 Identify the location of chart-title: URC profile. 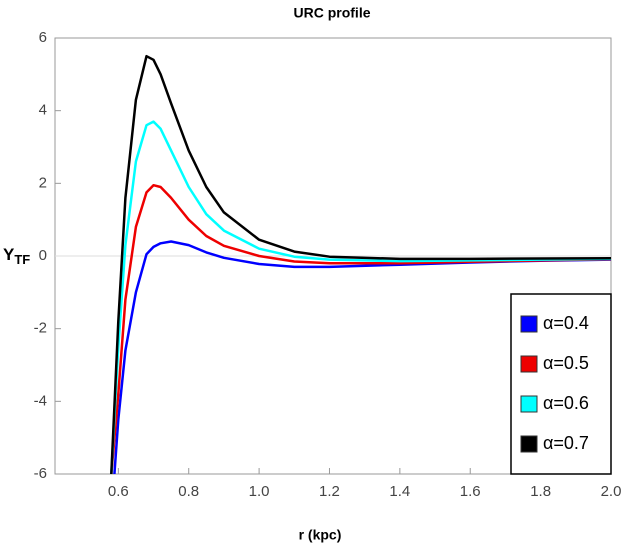
(332, 13).